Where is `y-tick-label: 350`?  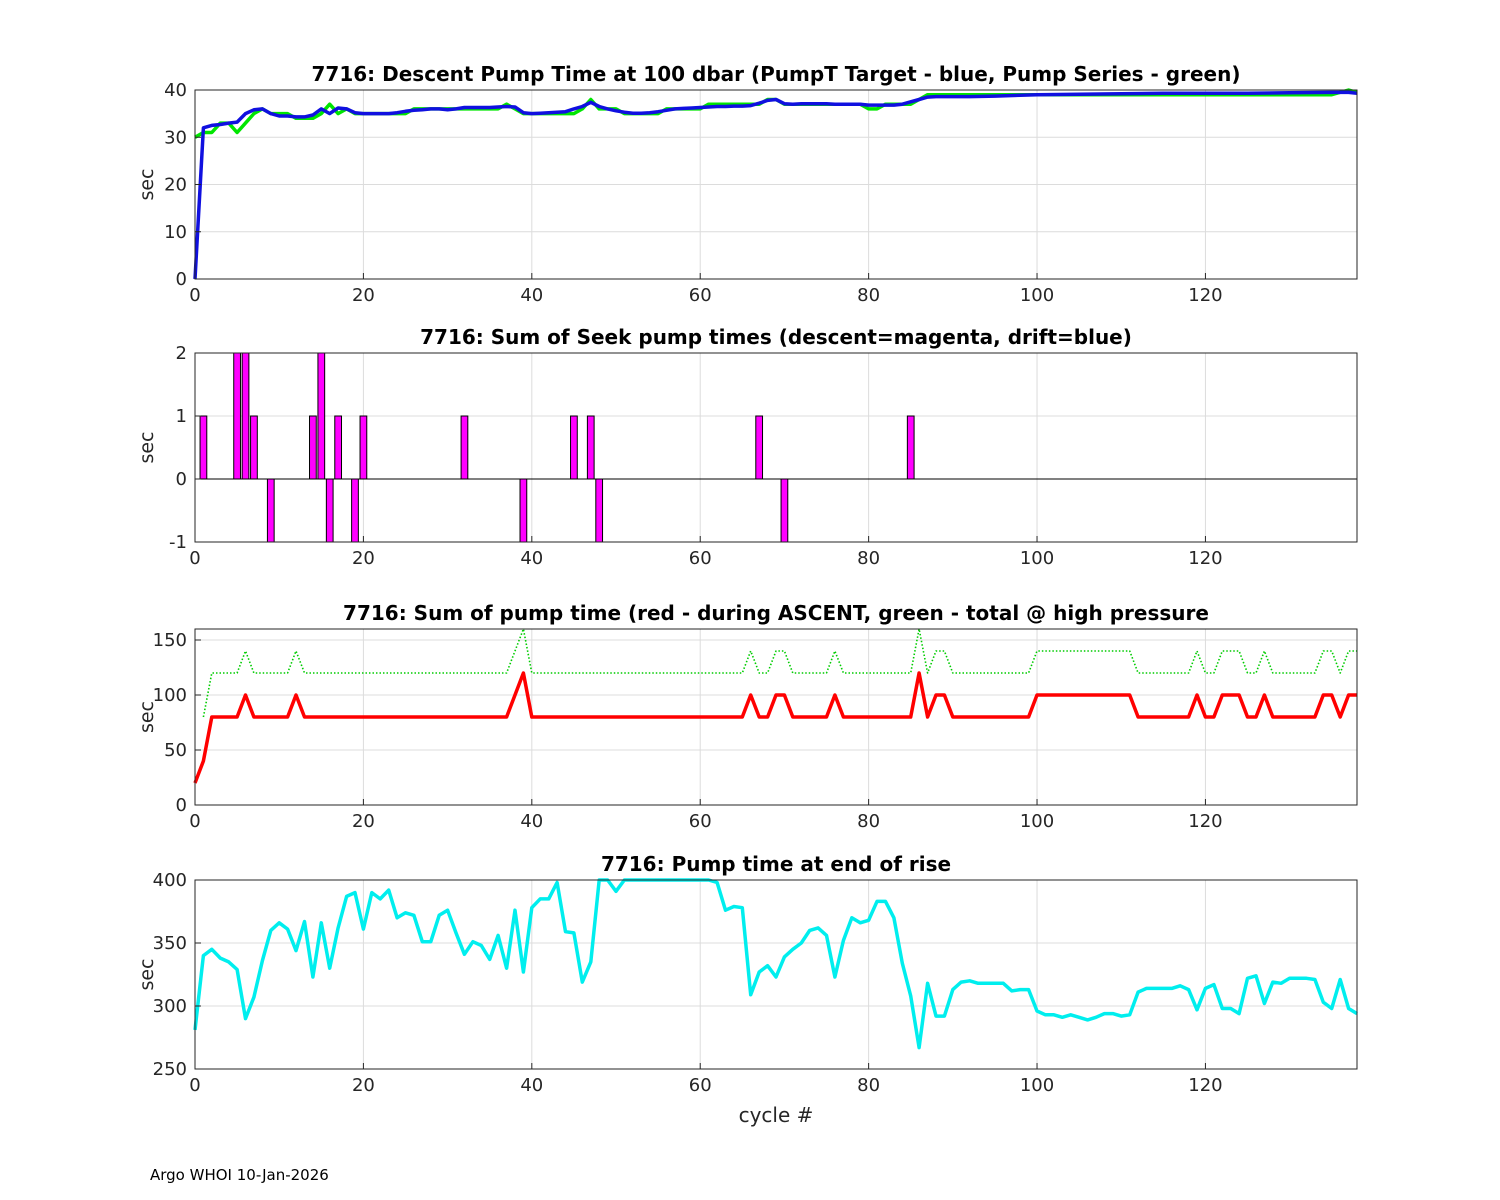 y-tick-label: 350 is located at coordinates (170, 943).